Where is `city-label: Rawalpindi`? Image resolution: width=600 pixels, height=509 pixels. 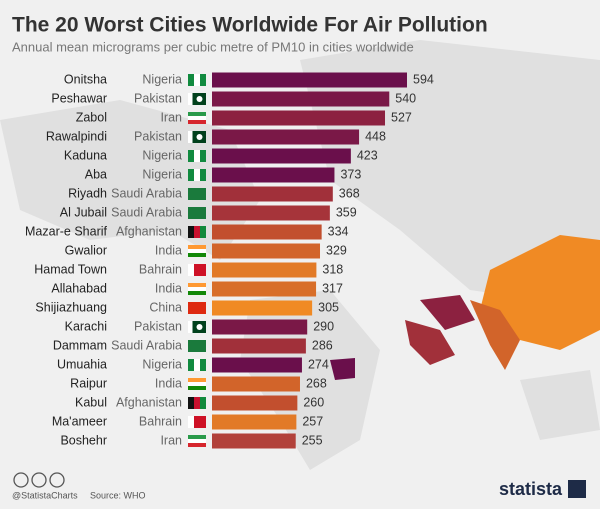
city-label: Rawalpindi is located at coordinates (76, 136).